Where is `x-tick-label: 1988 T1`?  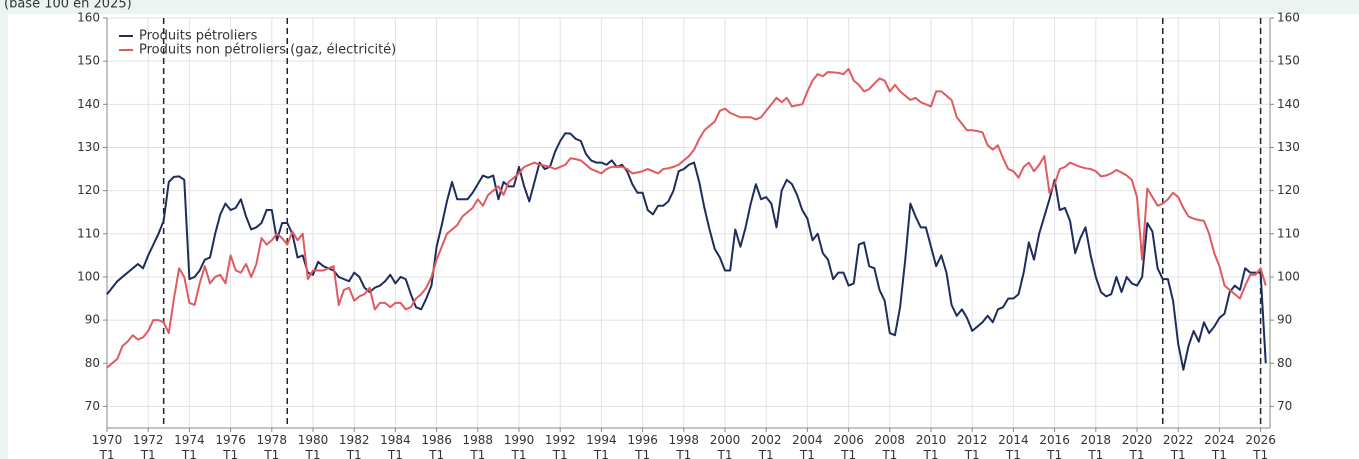 x-tick-label: 1988 T1 is located at coordinates (478, 446).